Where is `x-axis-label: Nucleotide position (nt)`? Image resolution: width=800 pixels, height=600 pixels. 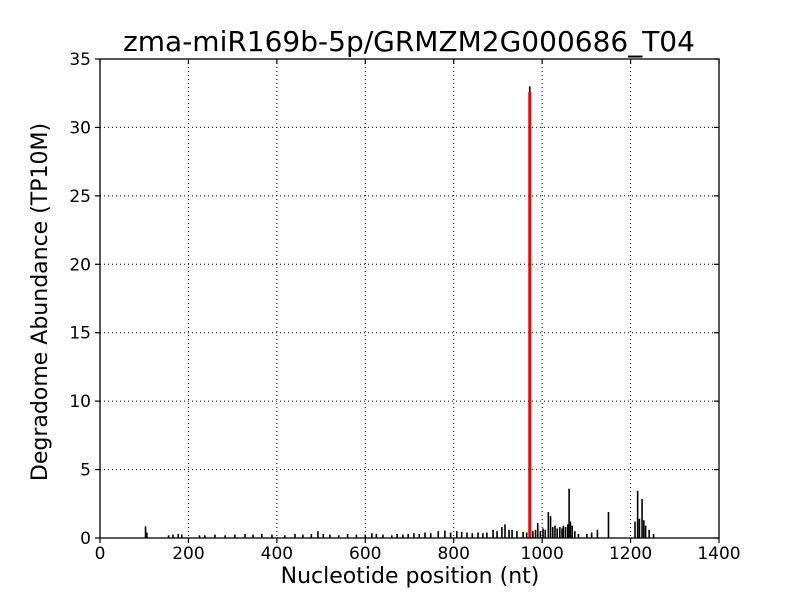 x-axis-label: Nucleotide position (nt) is located at coordinates (410, 576).